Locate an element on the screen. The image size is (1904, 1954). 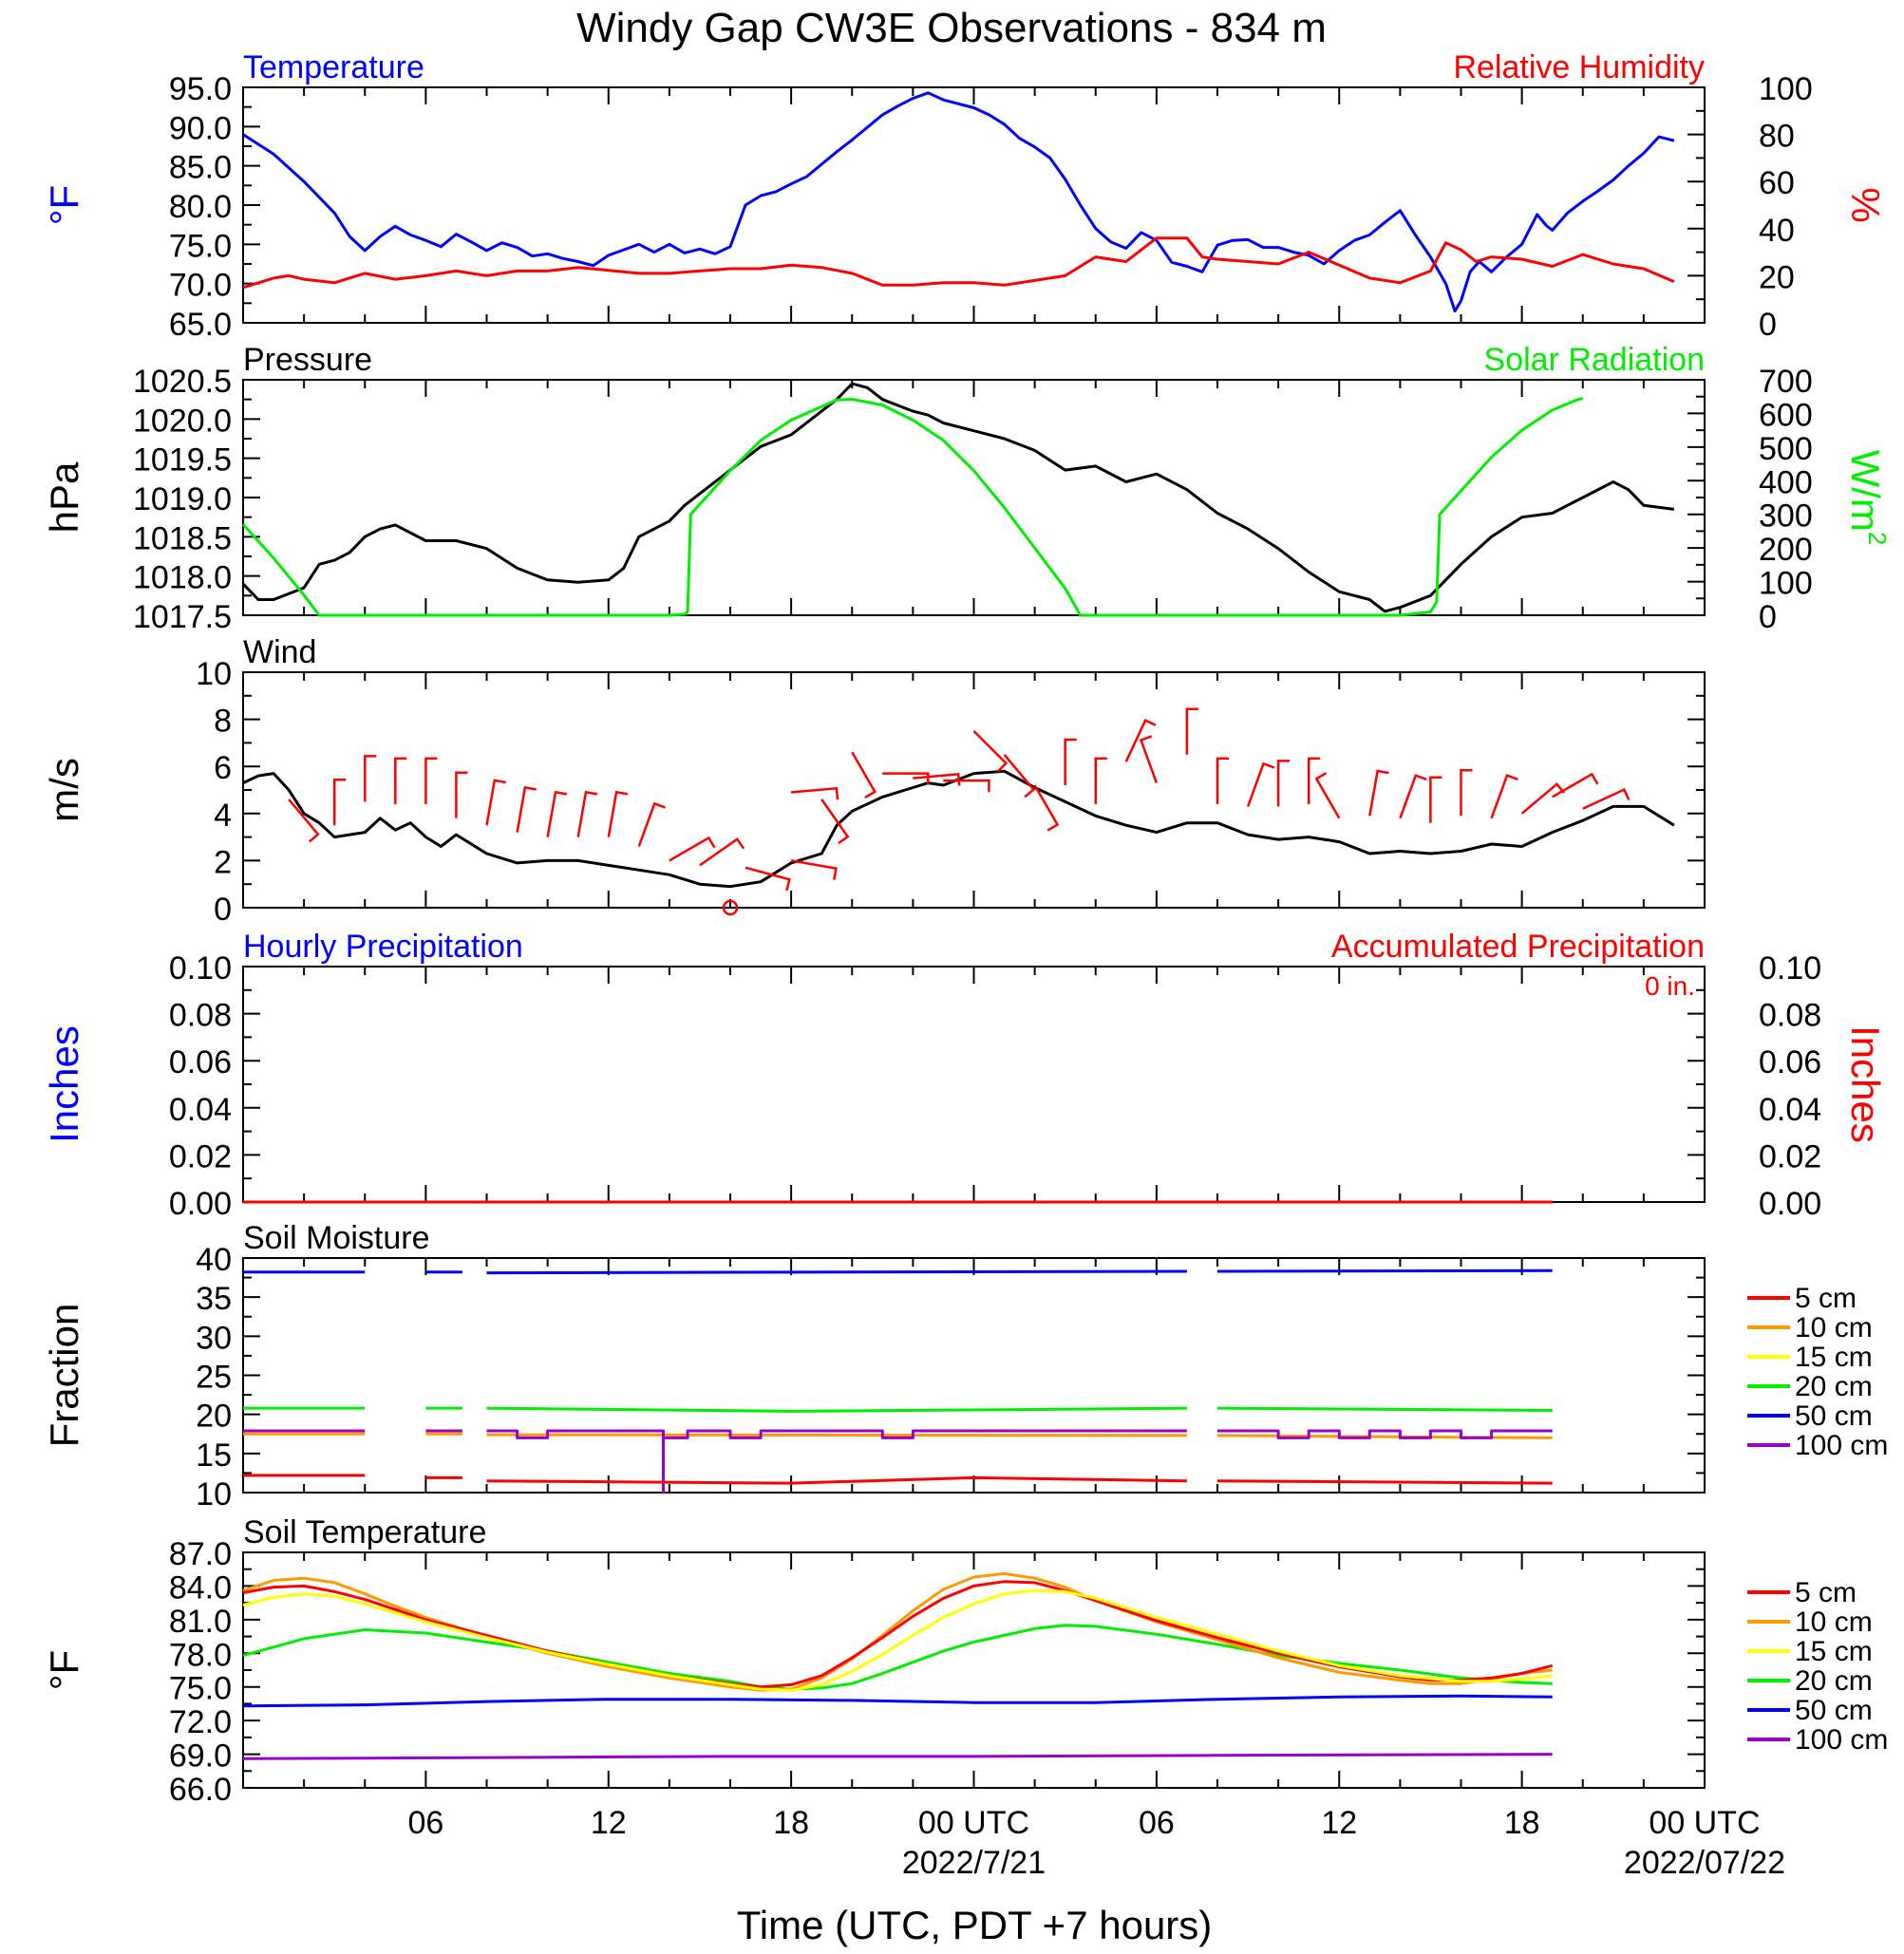
y-tick-label-right: 0.00 is located at coordinates (1790, 1204).